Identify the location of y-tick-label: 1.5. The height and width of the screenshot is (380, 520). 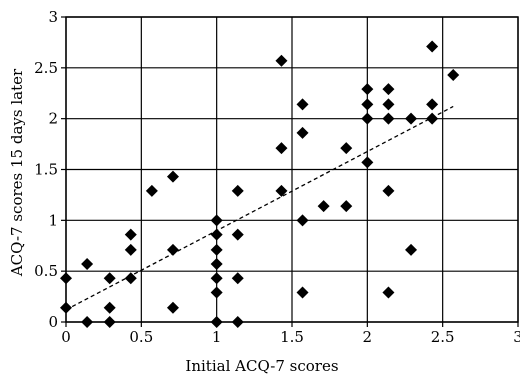
(46, 170).